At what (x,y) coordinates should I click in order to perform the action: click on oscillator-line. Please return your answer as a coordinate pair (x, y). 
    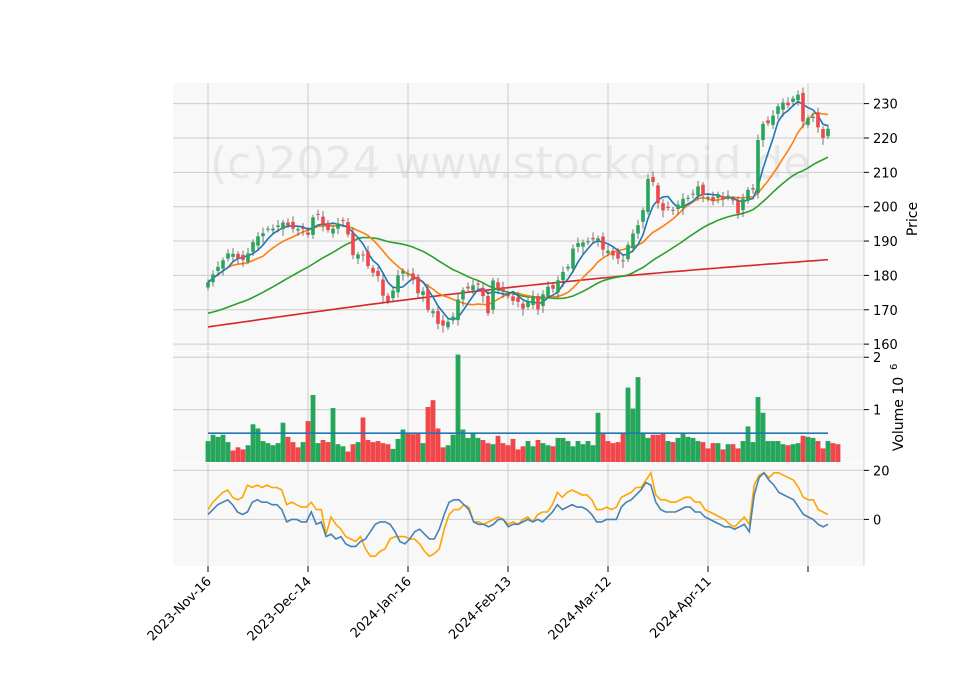
    Looking at the image, I should click on (518, 509).